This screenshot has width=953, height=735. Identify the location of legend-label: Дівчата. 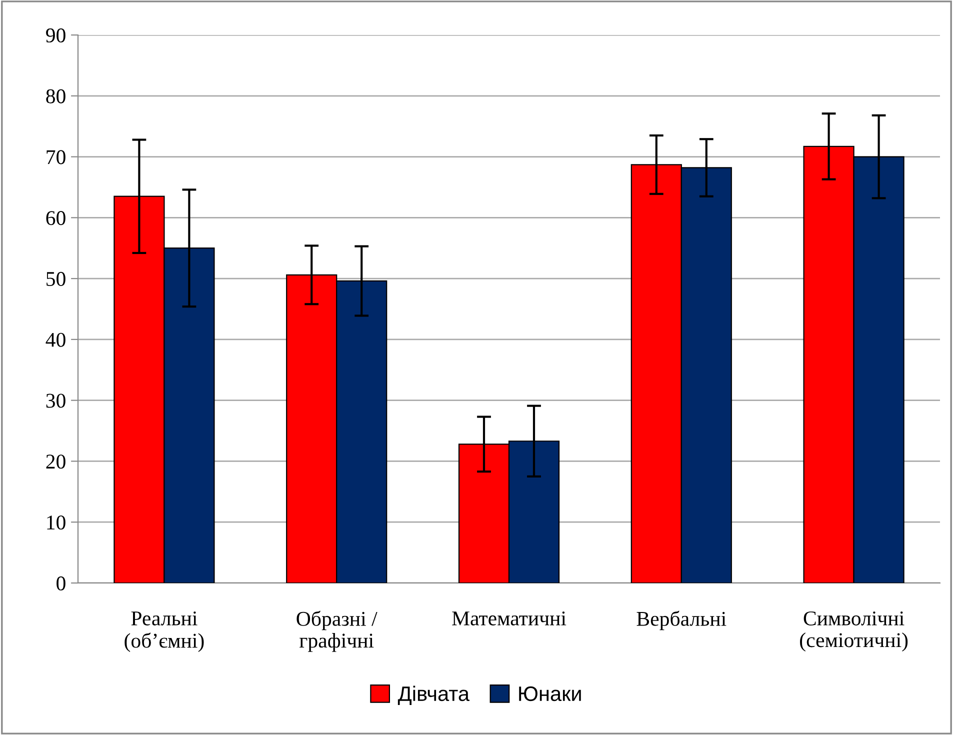
(434, 696).